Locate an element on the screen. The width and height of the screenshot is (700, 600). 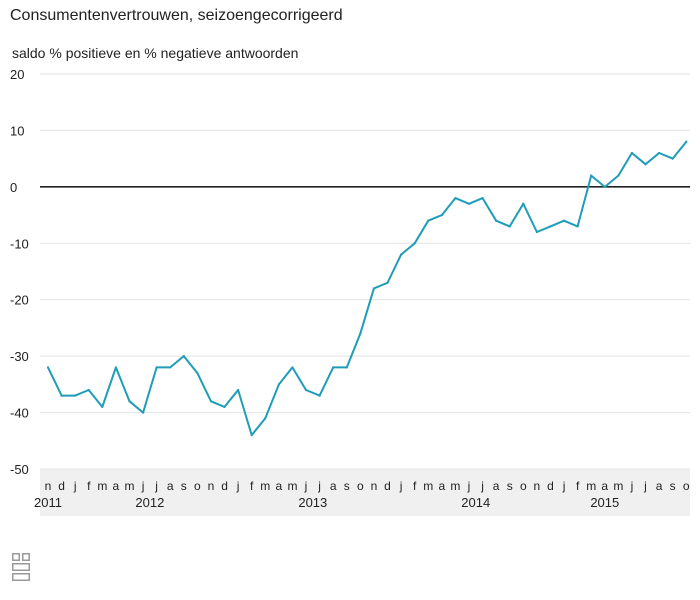
cbs-logo-icon is located at coordinates (21, 567).